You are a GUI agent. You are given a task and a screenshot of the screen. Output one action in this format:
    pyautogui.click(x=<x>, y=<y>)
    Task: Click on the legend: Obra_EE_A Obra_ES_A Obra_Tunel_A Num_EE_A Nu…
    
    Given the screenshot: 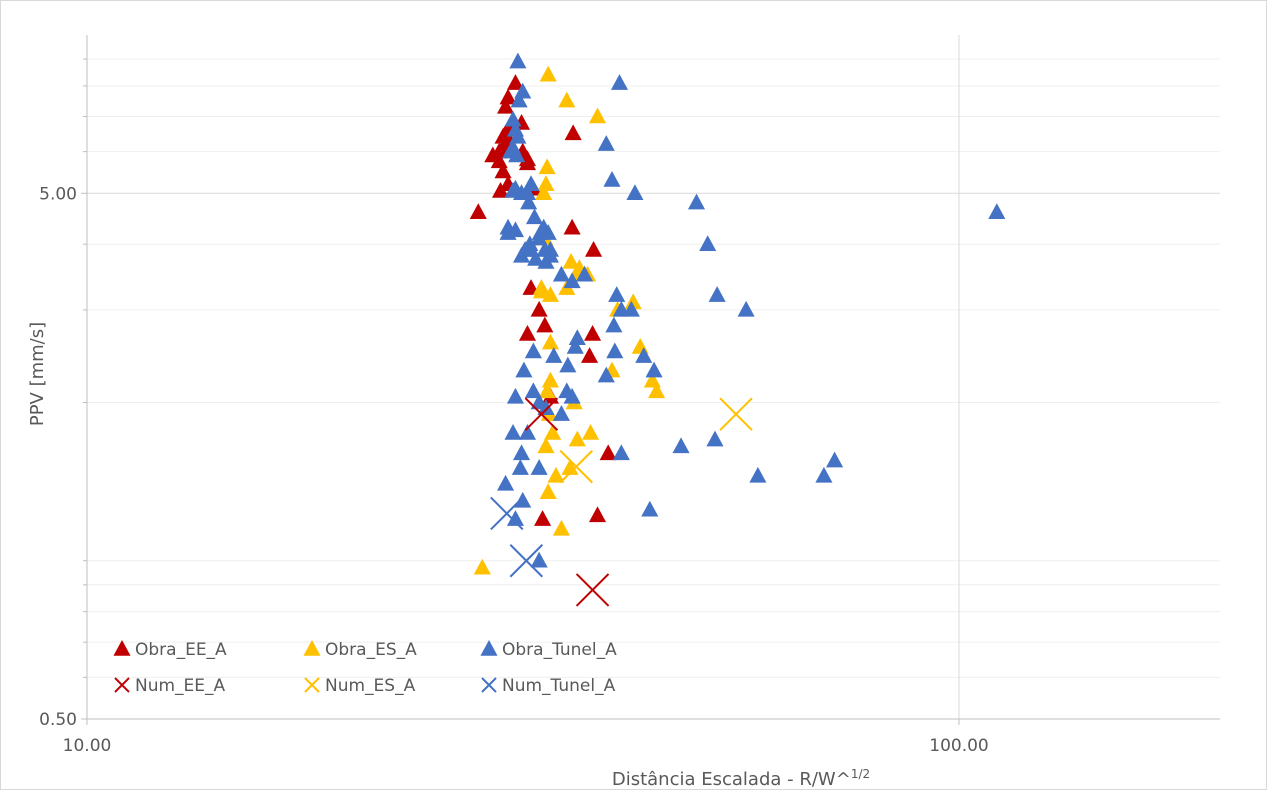 What is the action you would take?
    pyautogui.click(x=365, y=668)
    